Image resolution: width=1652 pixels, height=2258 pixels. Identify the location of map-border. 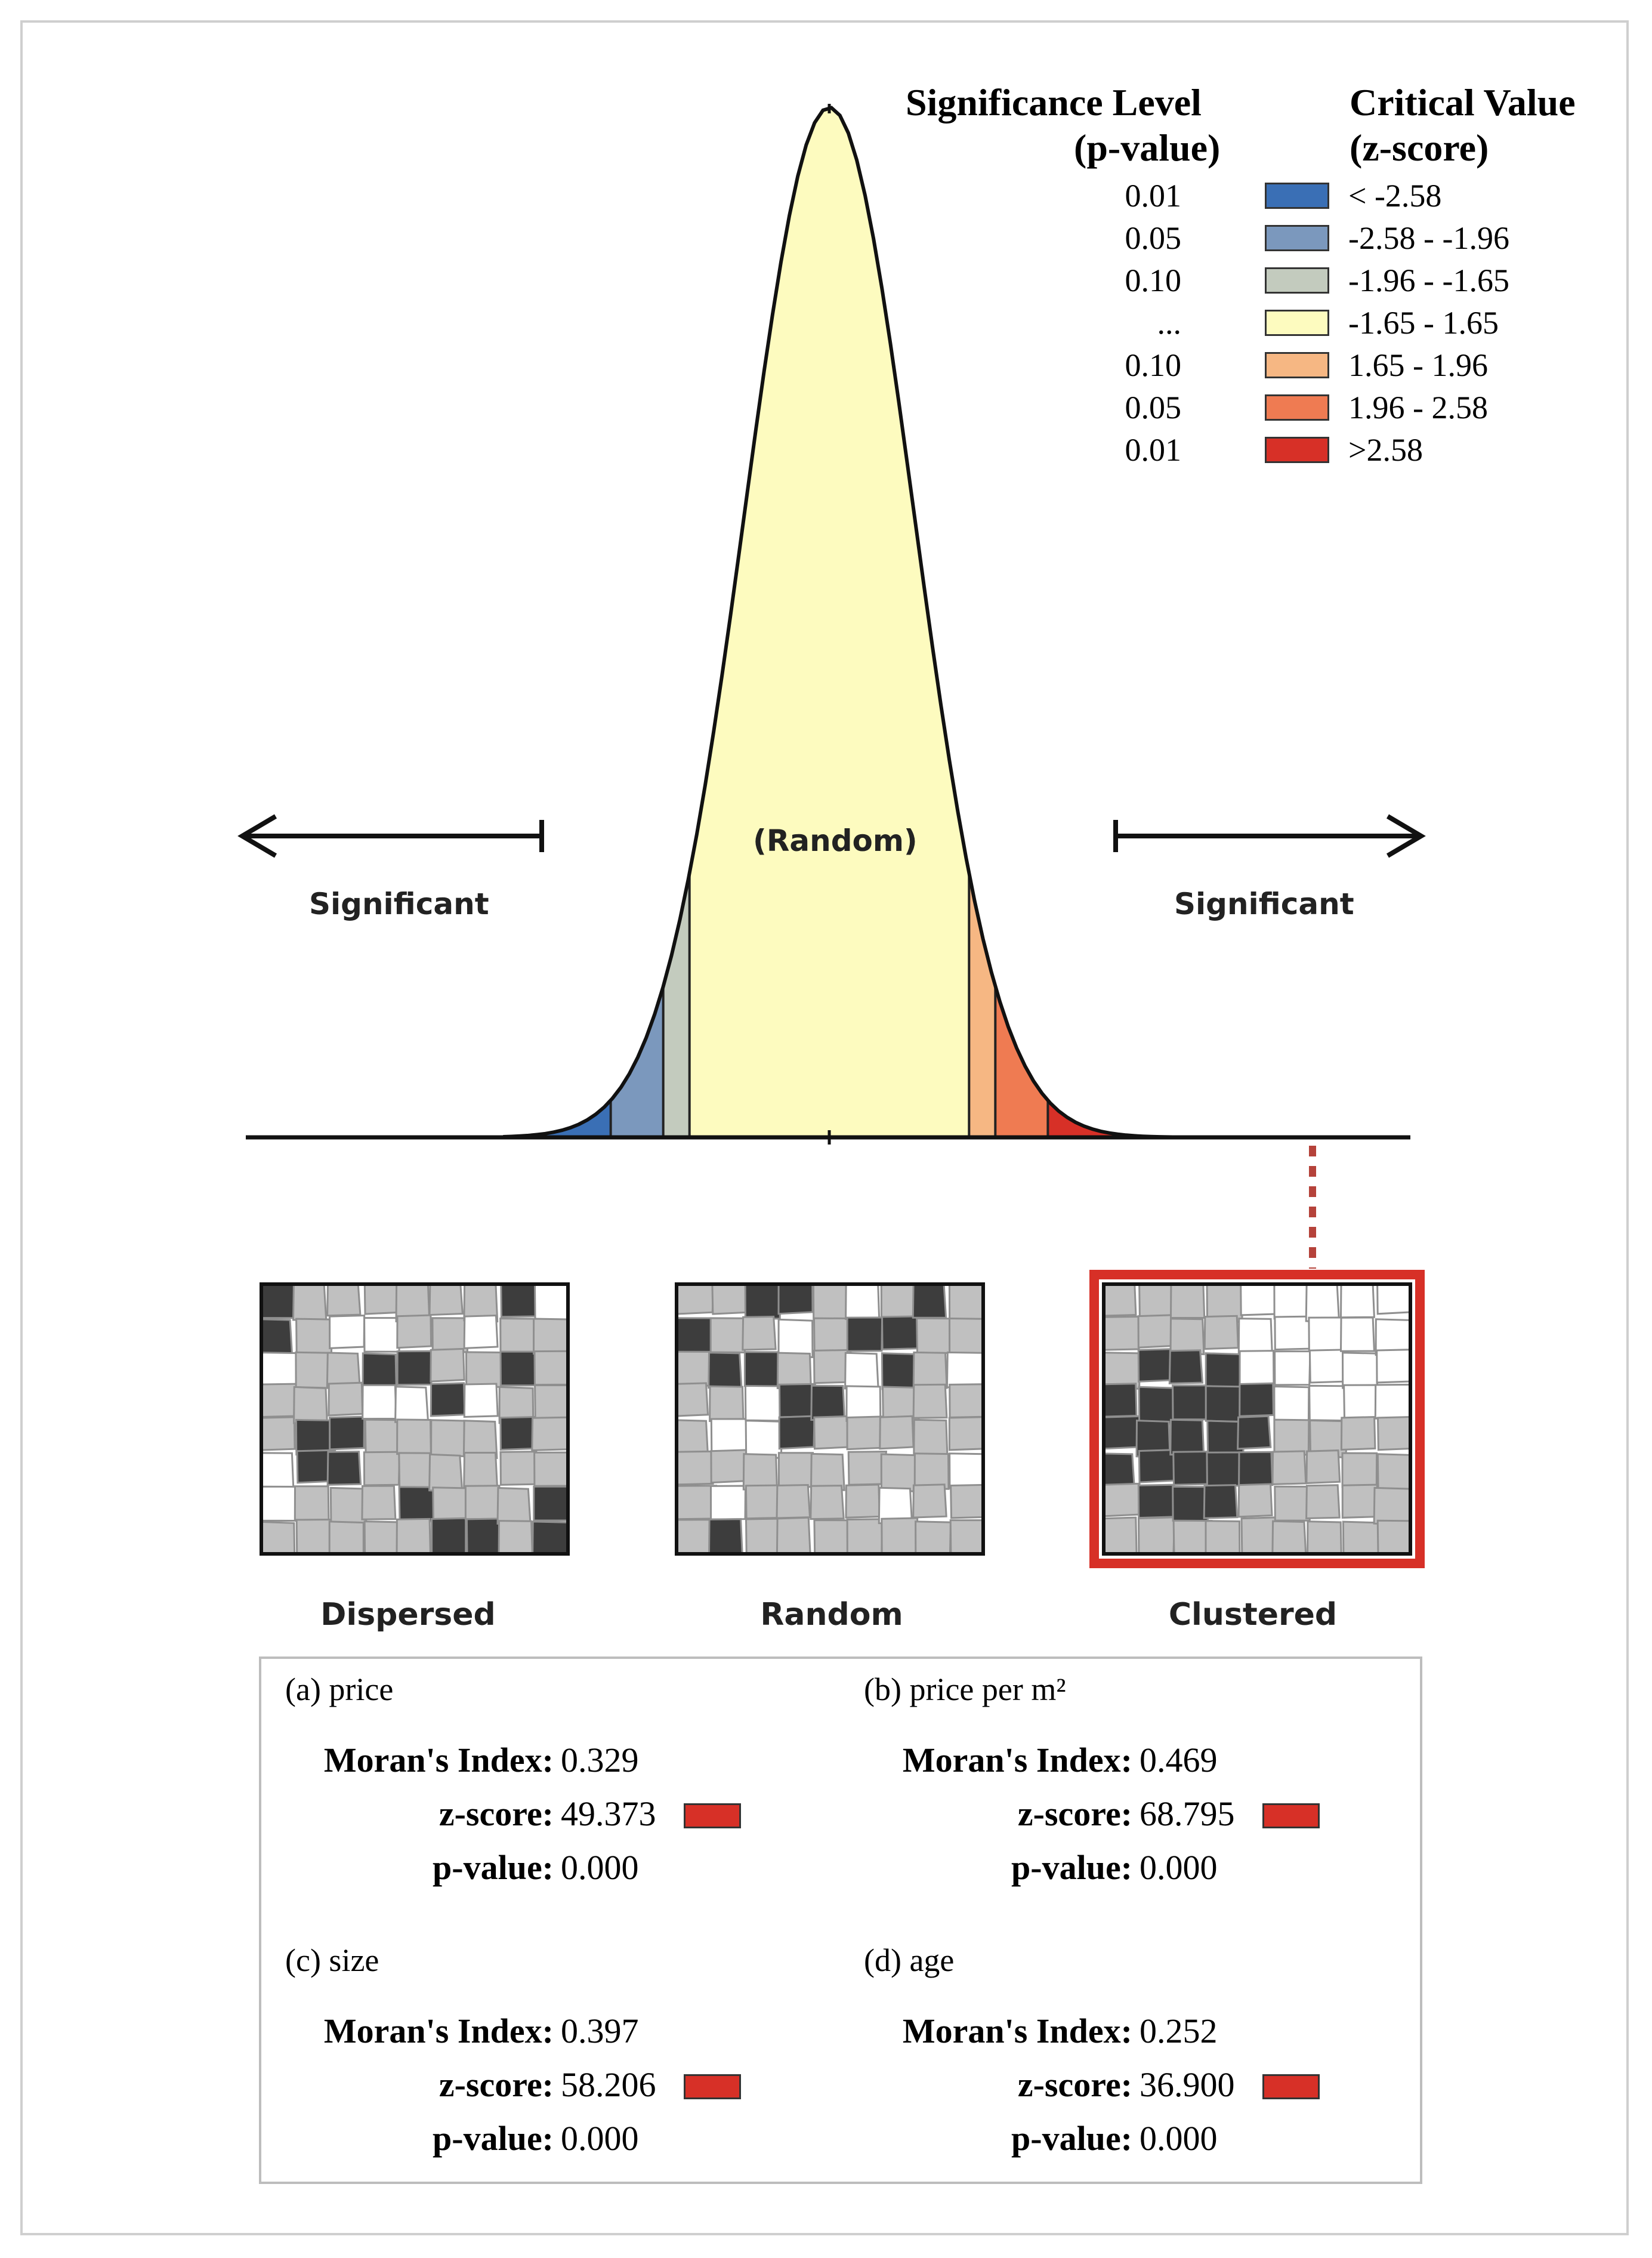
(1257, 1419).